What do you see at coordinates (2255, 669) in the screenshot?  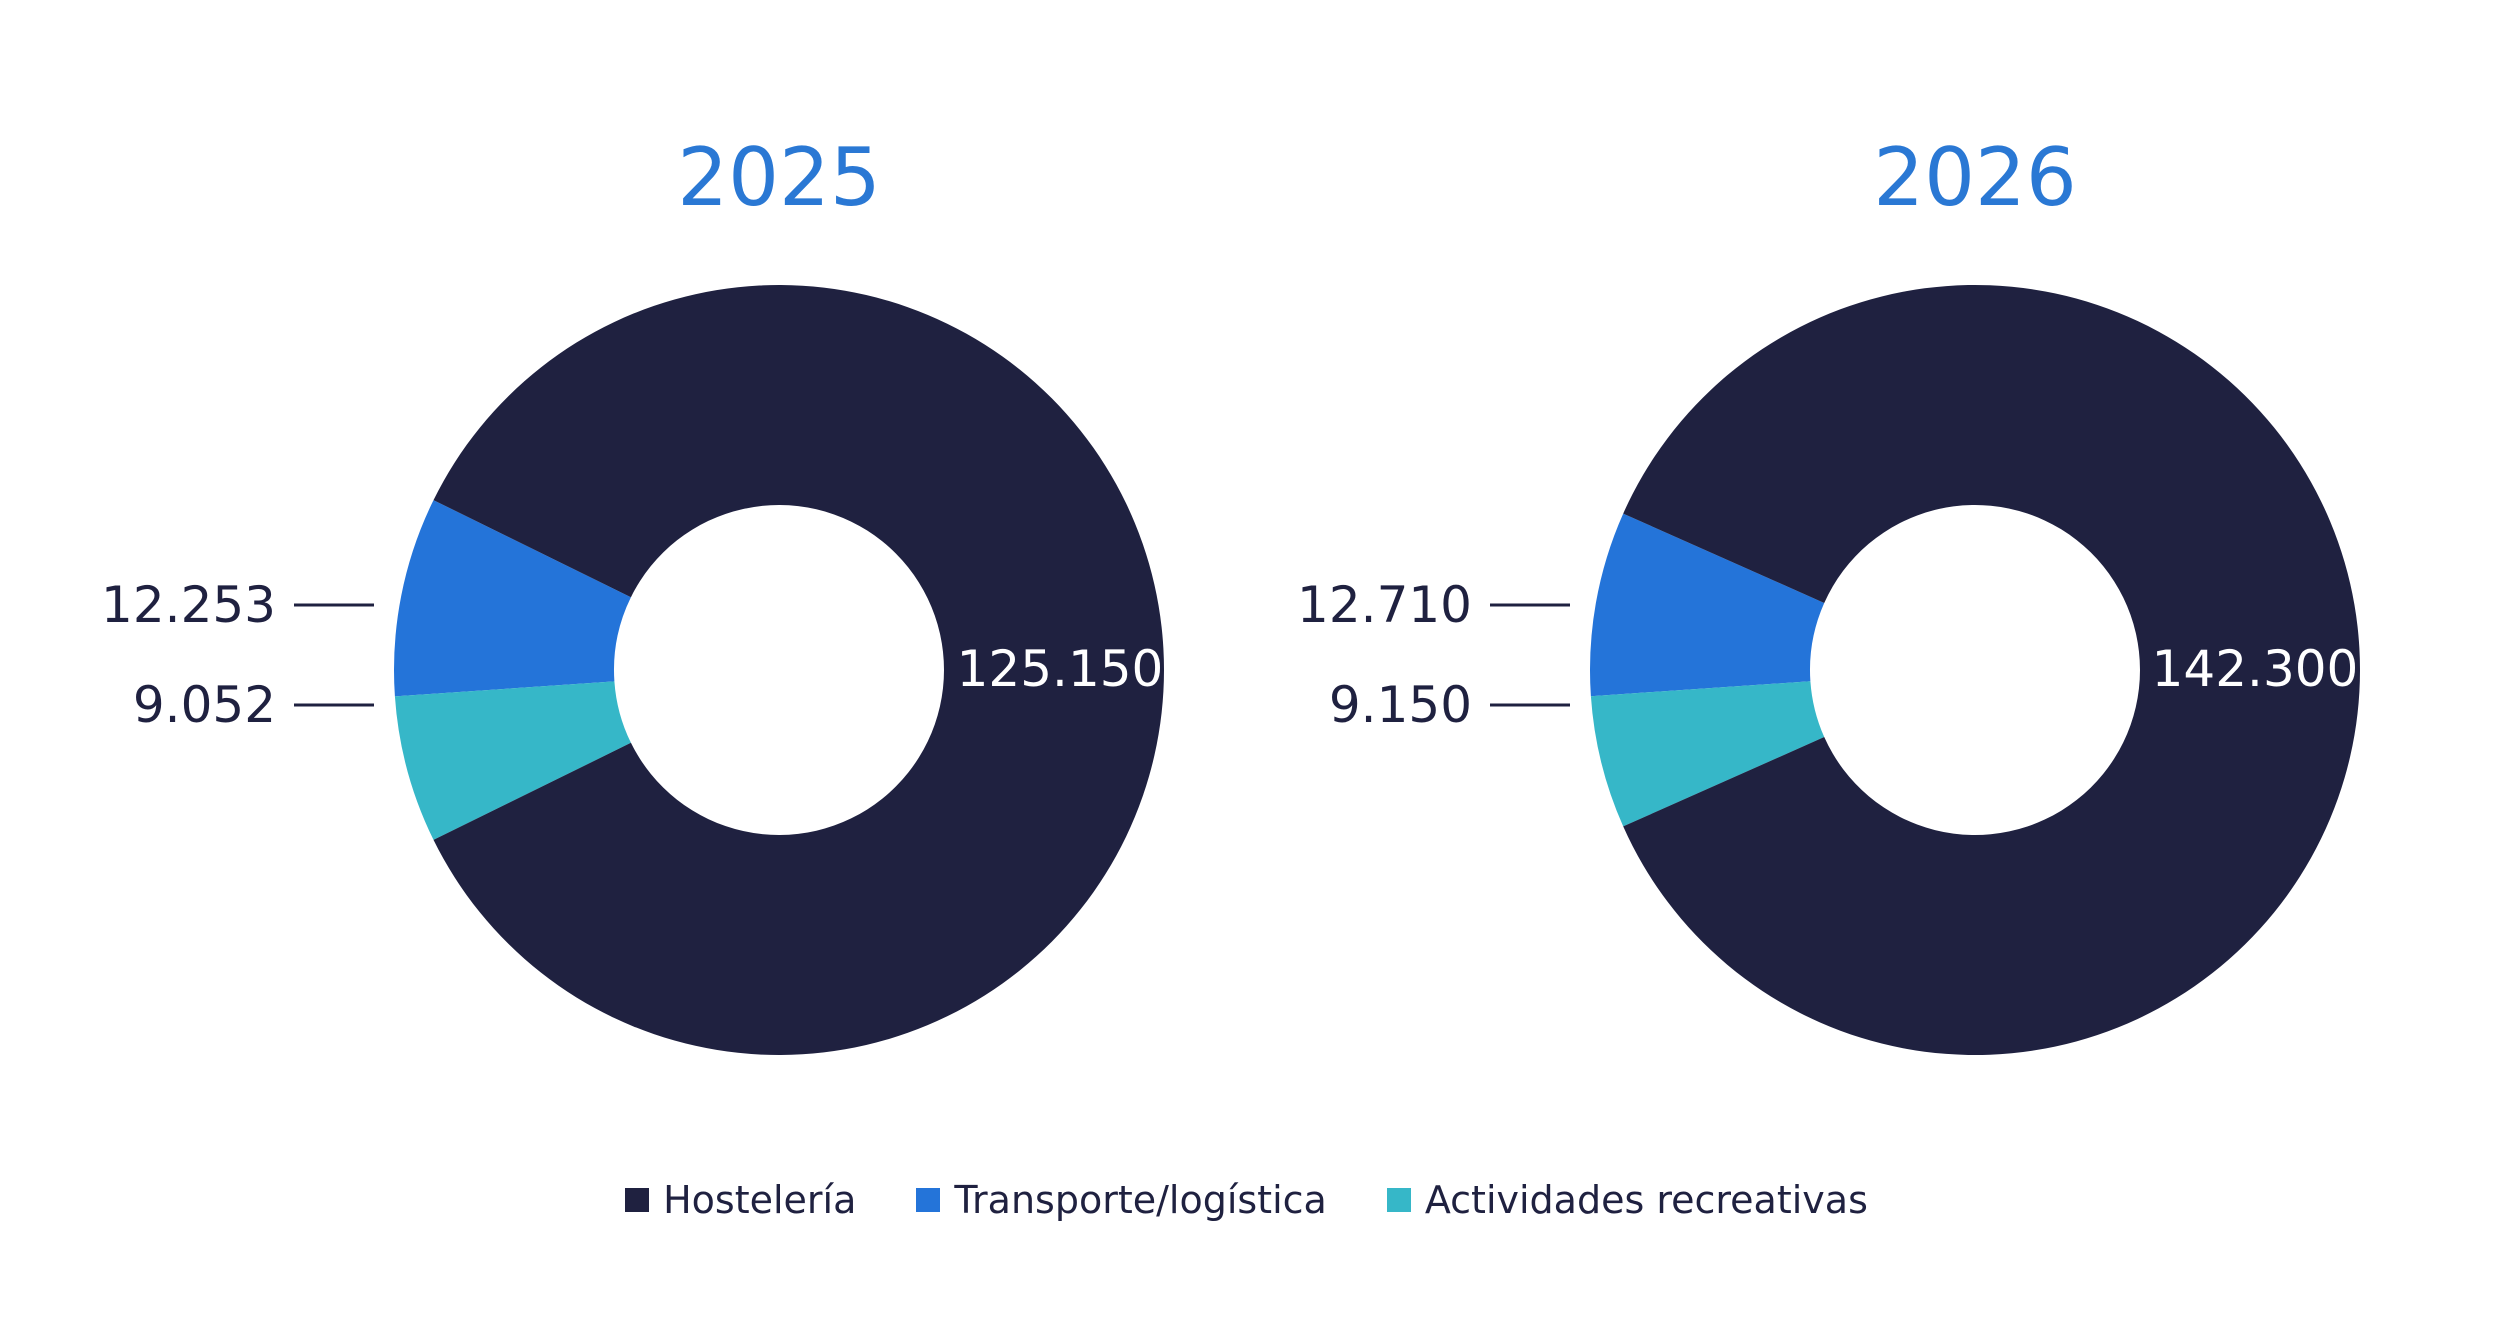 I see `data-label-hosteleria: 142.300` at bounding box center [2255, 669].